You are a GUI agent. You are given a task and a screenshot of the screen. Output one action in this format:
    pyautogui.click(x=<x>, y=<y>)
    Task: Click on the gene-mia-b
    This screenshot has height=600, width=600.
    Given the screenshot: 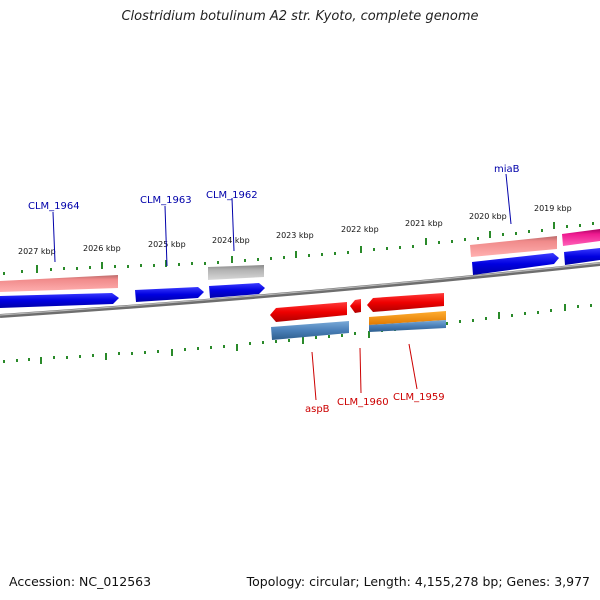 What is the action you would take?
    pyautogui.click(x=515, y=264)
    